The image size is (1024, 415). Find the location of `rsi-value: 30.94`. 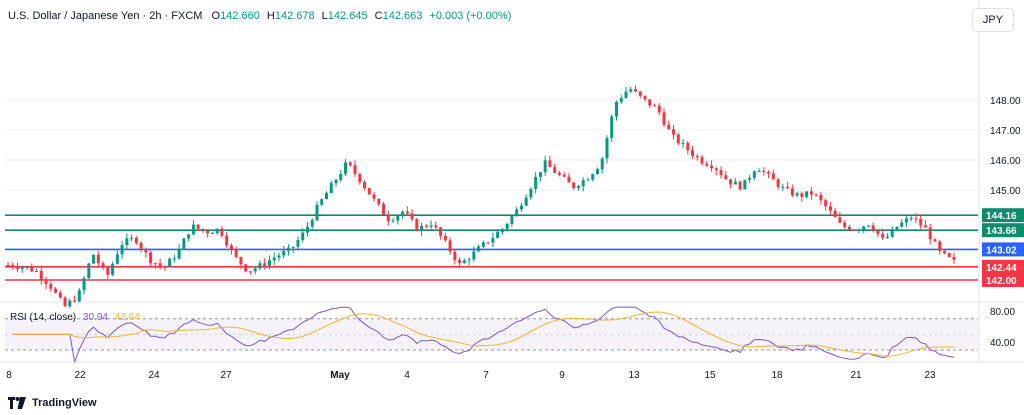

rsi-value: 30.94 is located at coordinates (95, 317).